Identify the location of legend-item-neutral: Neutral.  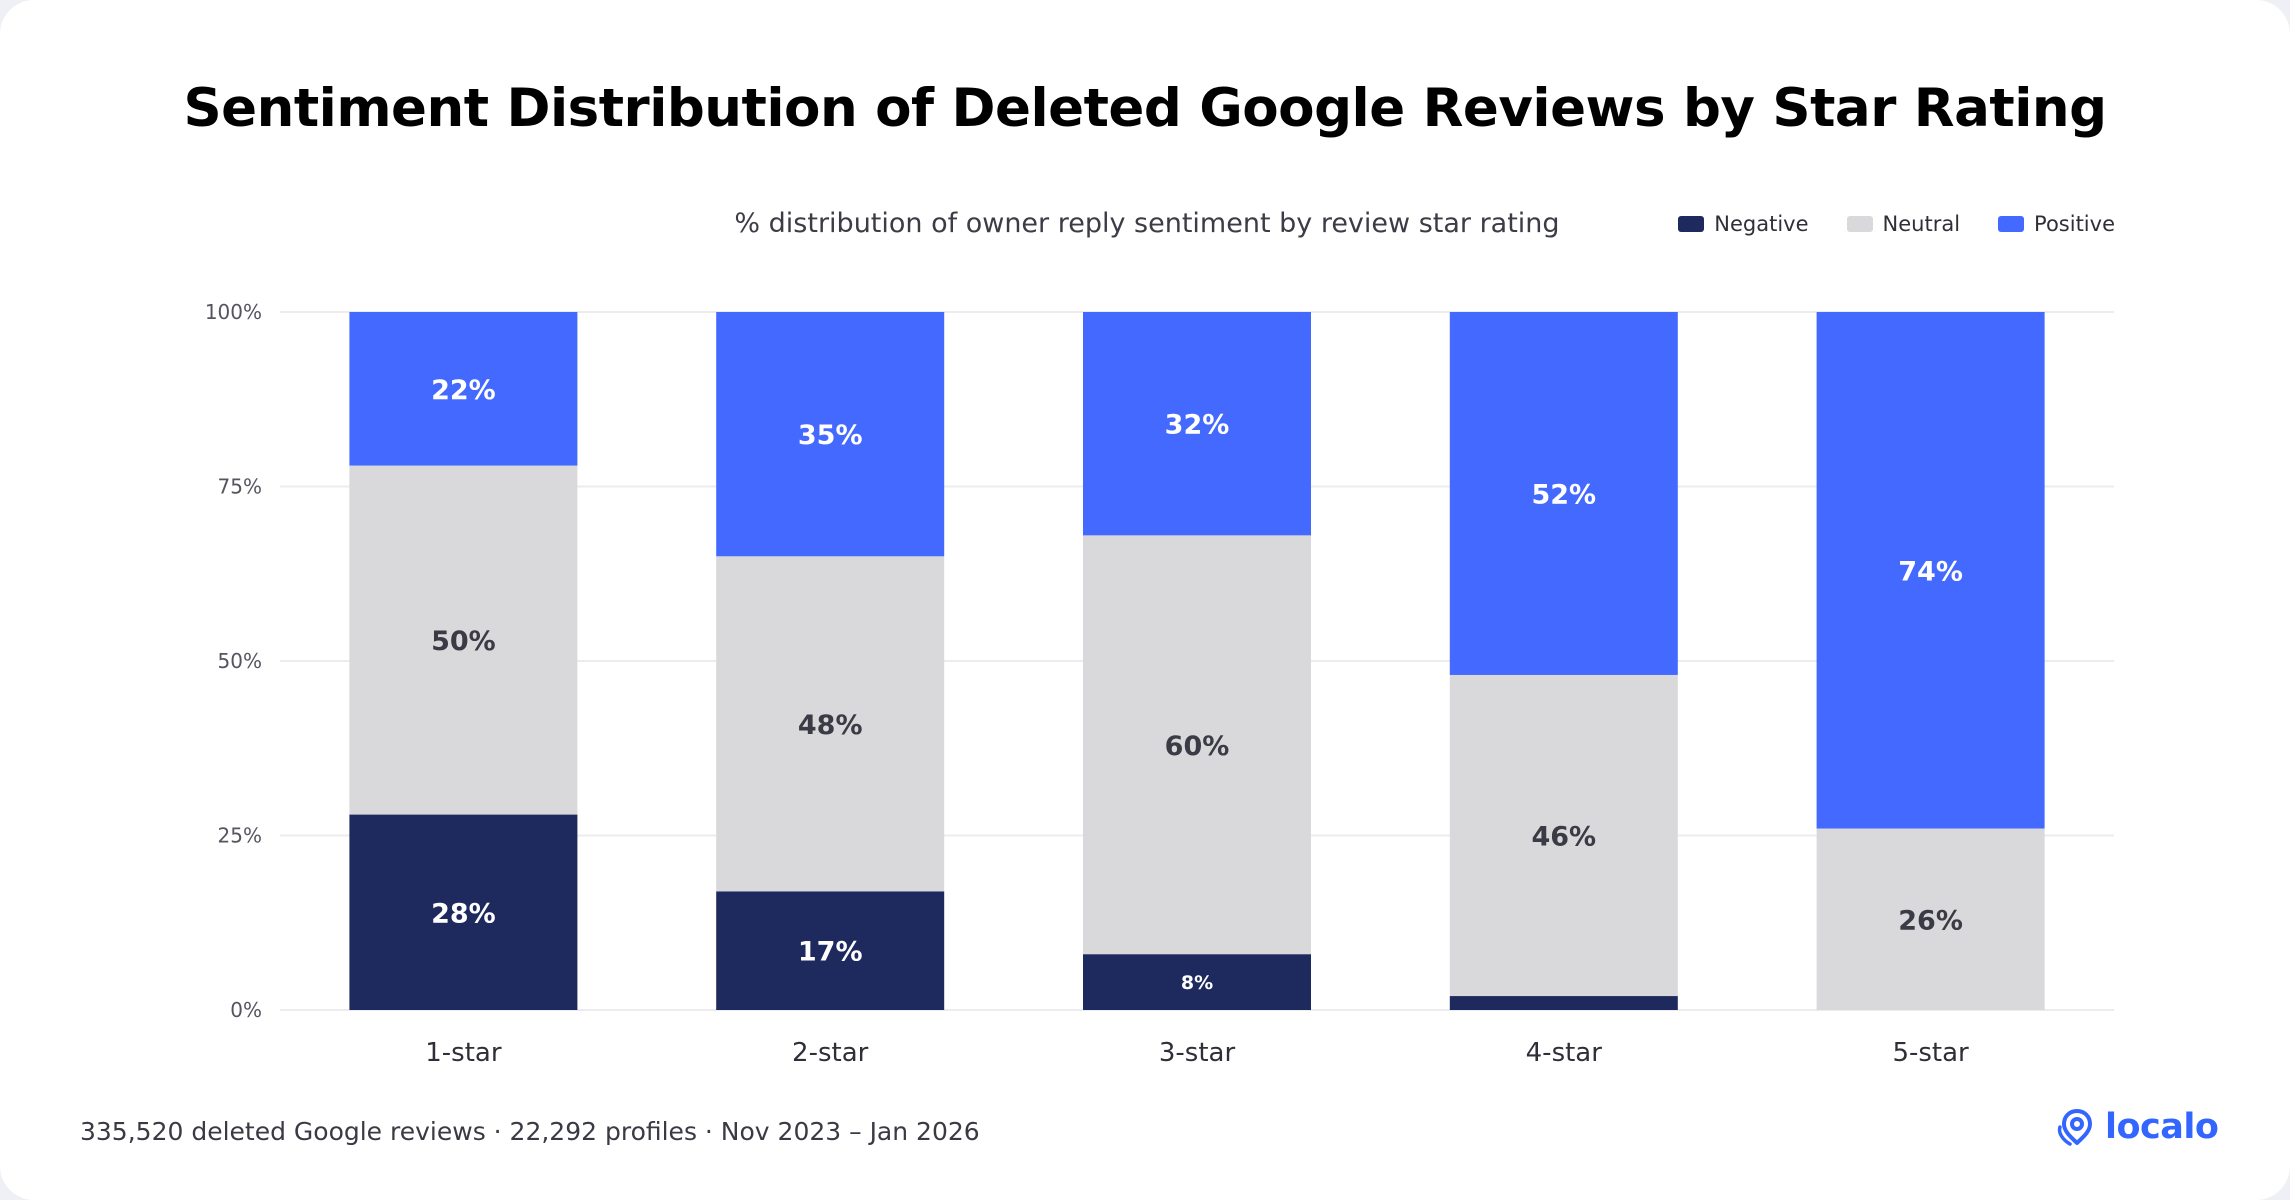
(1903, 224).